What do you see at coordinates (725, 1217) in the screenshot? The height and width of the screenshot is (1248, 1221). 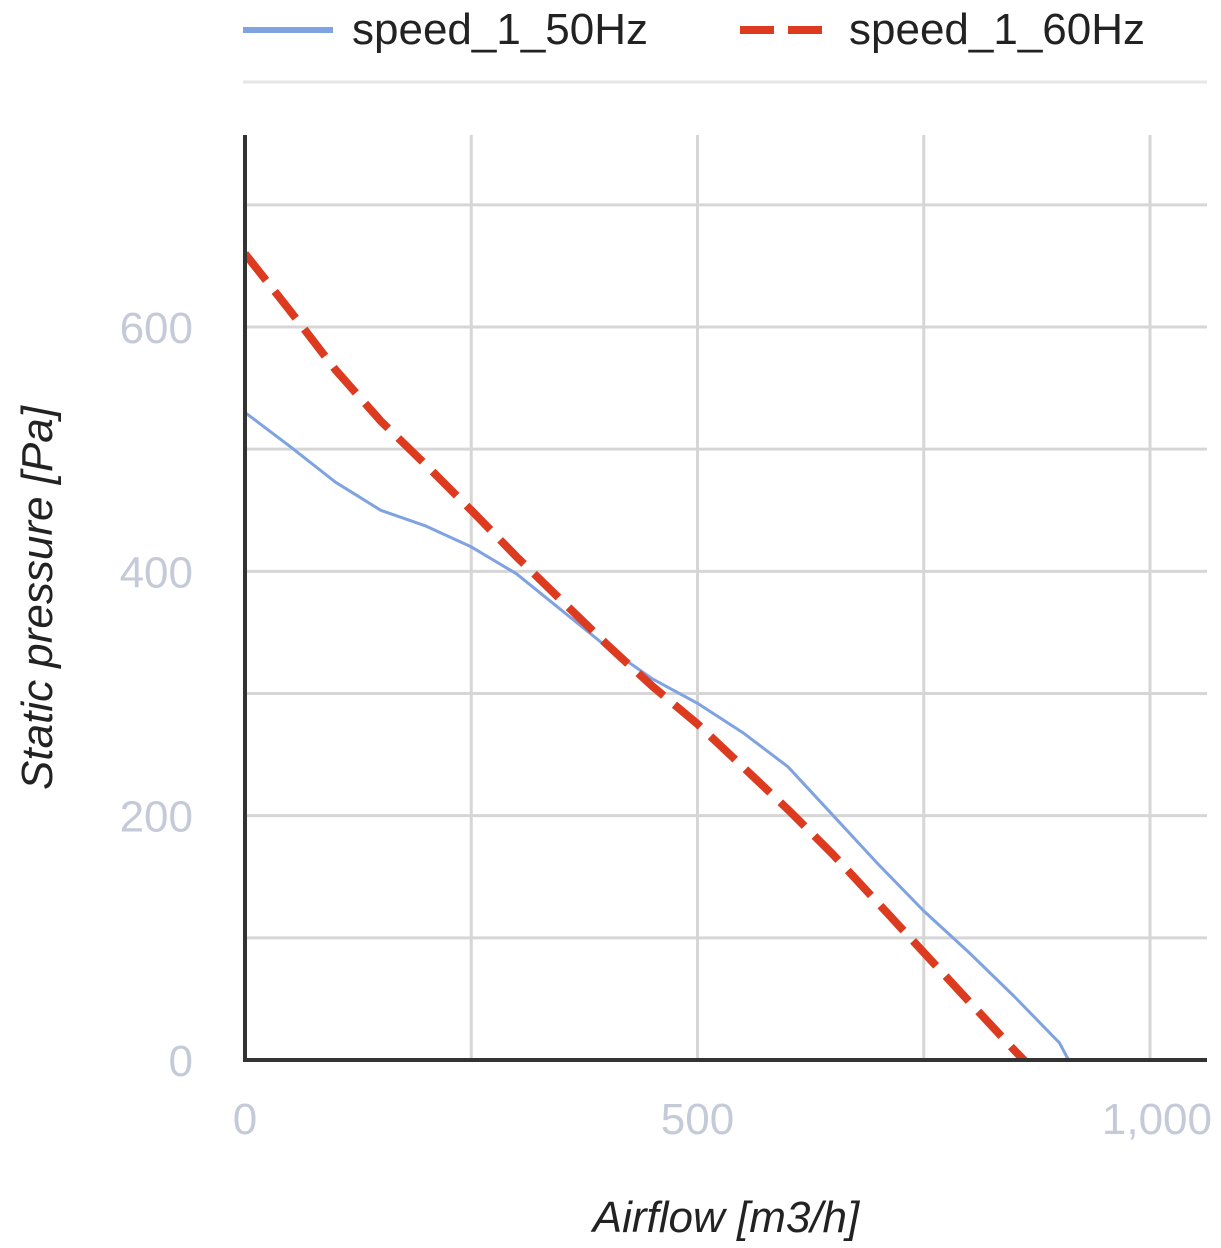 I see `x-axis-title: Airflow [m3/h]` at bounding box center [725, 1217].